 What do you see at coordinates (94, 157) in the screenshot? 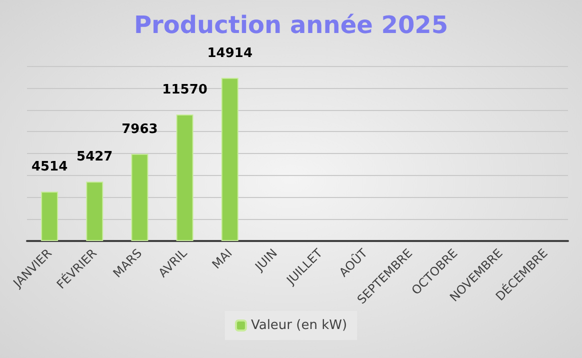
I see `data-label: 5427` at bounding box center [94, 157].